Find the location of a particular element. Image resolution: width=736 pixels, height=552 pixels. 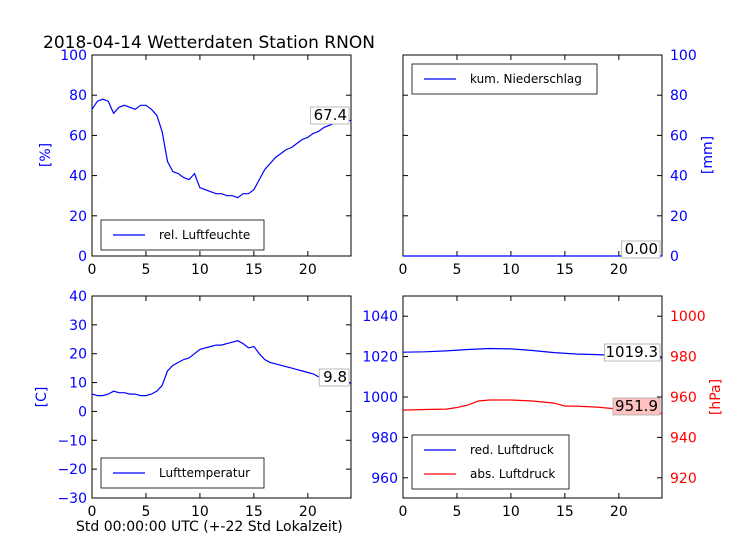

precipitation-ytick-label: 100 is located at coordinates (683, 56).